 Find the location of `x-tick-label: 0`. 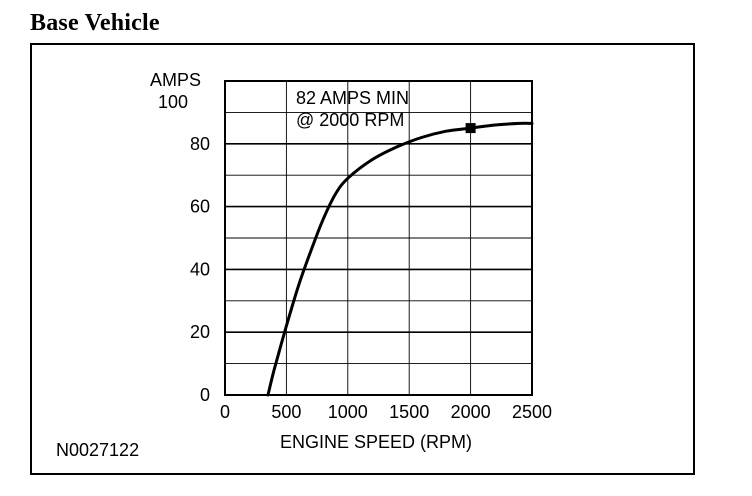

x-tick-label: 0 is located at coordinates (225, 412).